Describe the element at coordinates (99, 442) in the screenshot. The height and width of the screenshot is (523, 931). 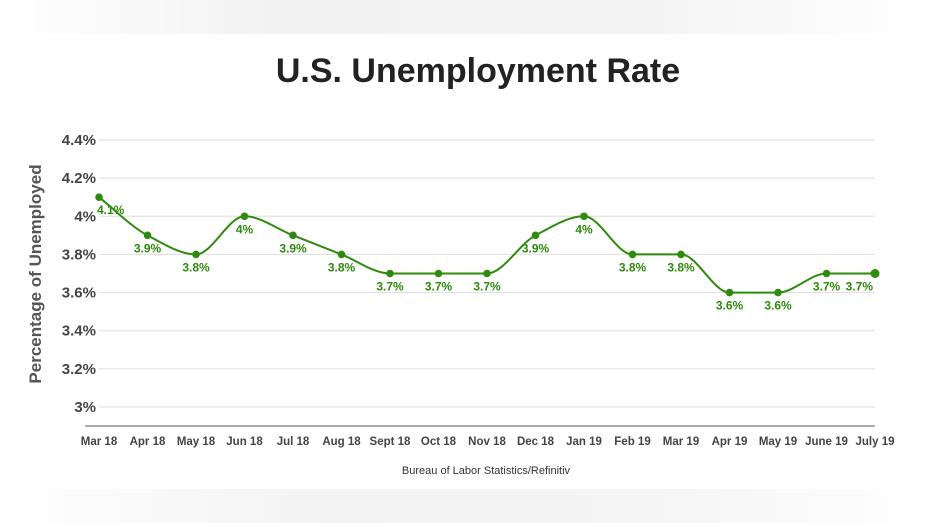
I see `x-tick-label: Mar 18` at that location.